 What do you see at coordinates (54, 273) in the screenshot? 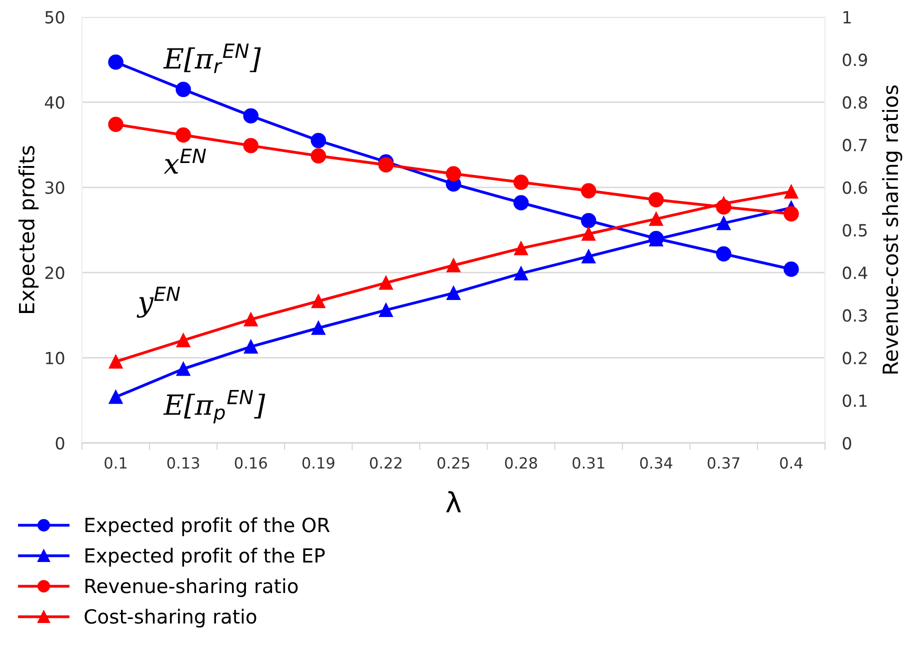
I see `y-tick-label: 20` at bounding box center [54, 273].